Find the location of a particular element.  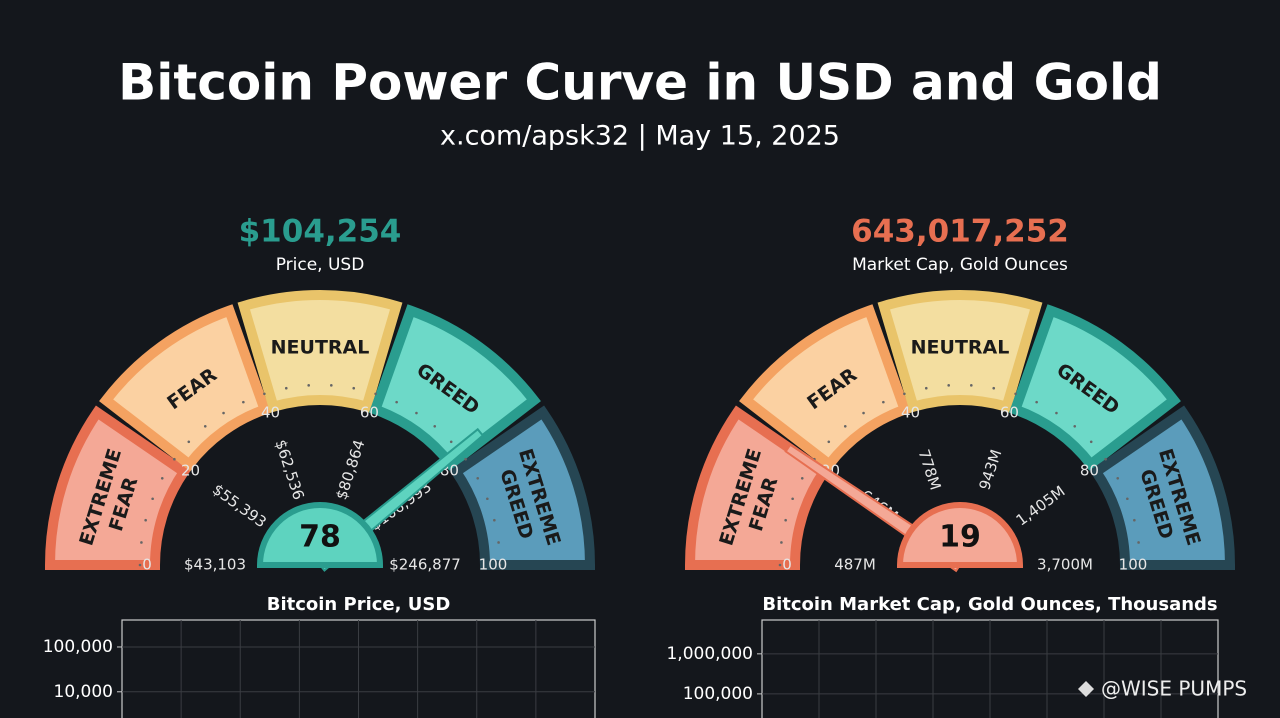

gauge-score: 78 is located at coordinates (320, 537).